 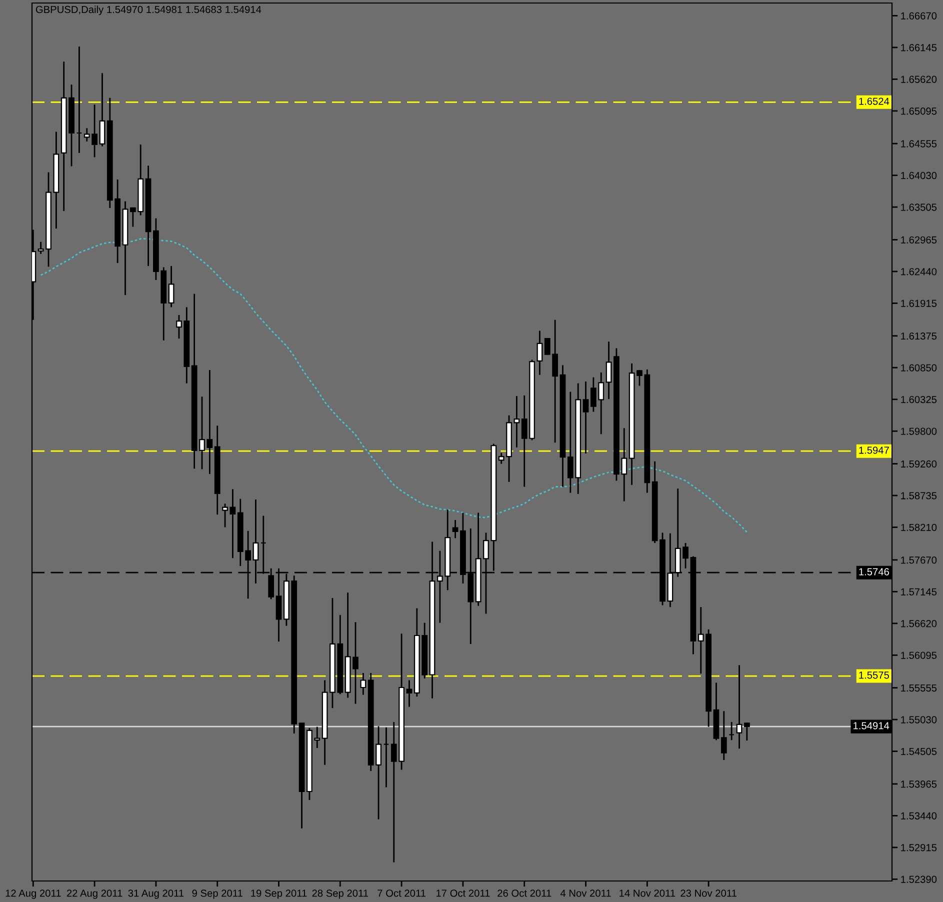 I want to click on ref-line-label: 1.5746, so click(x=874, y=572).